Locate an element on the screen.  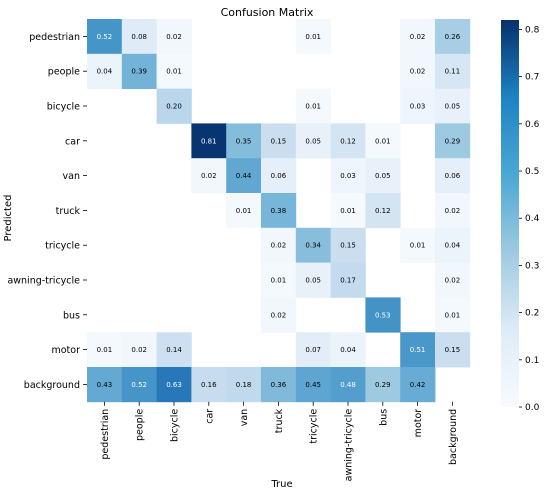
colorbar-tick-label: 0.3 is located at coordinates (532, 266).